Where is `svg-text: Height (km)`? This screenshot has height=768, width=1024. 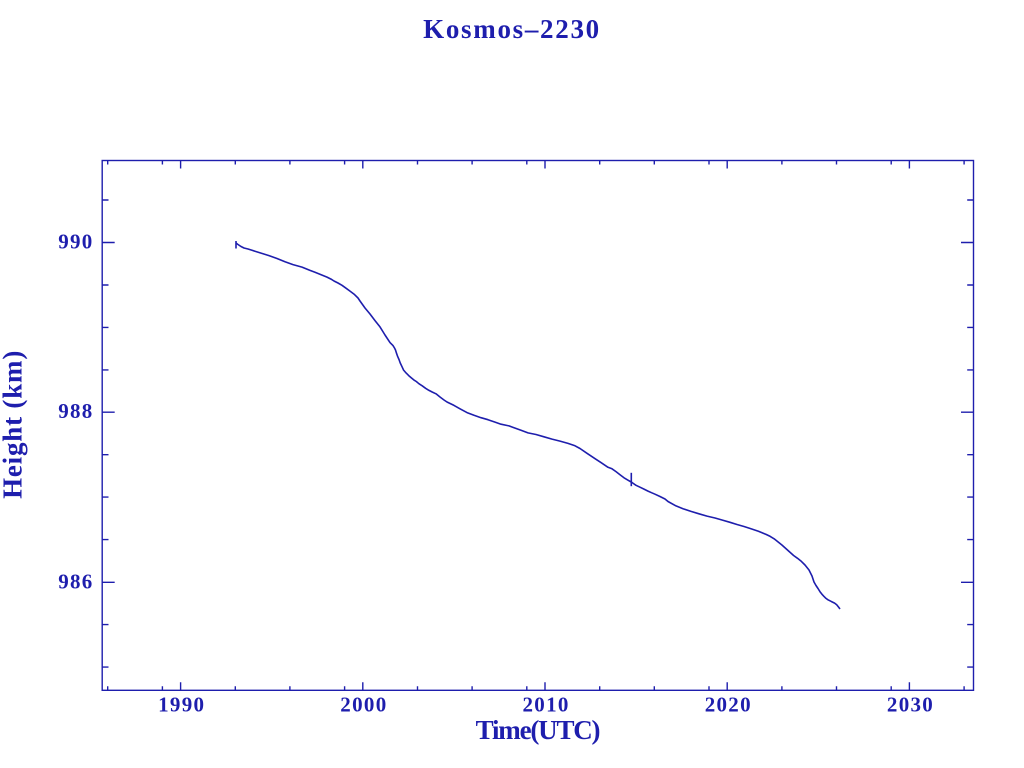
svg-text: Height (km) is located at coordinates (14, 424).